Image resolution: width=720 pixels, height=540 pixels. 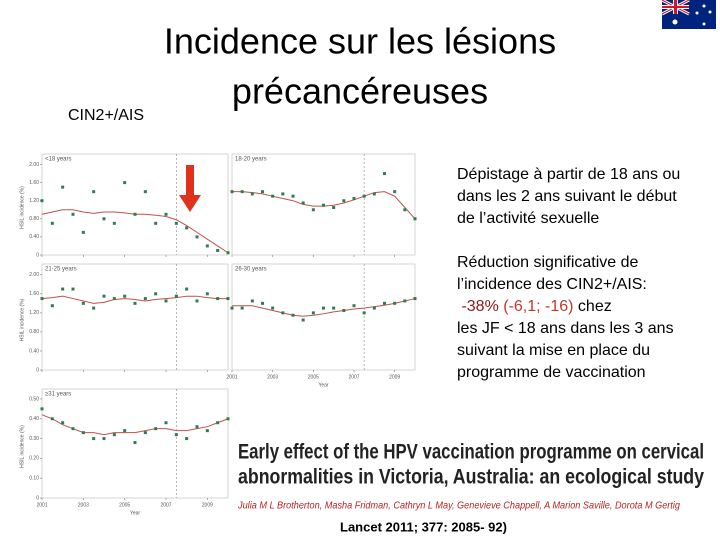 I want to click on panel-label: 26-30 years, so click(x=251, y=270).